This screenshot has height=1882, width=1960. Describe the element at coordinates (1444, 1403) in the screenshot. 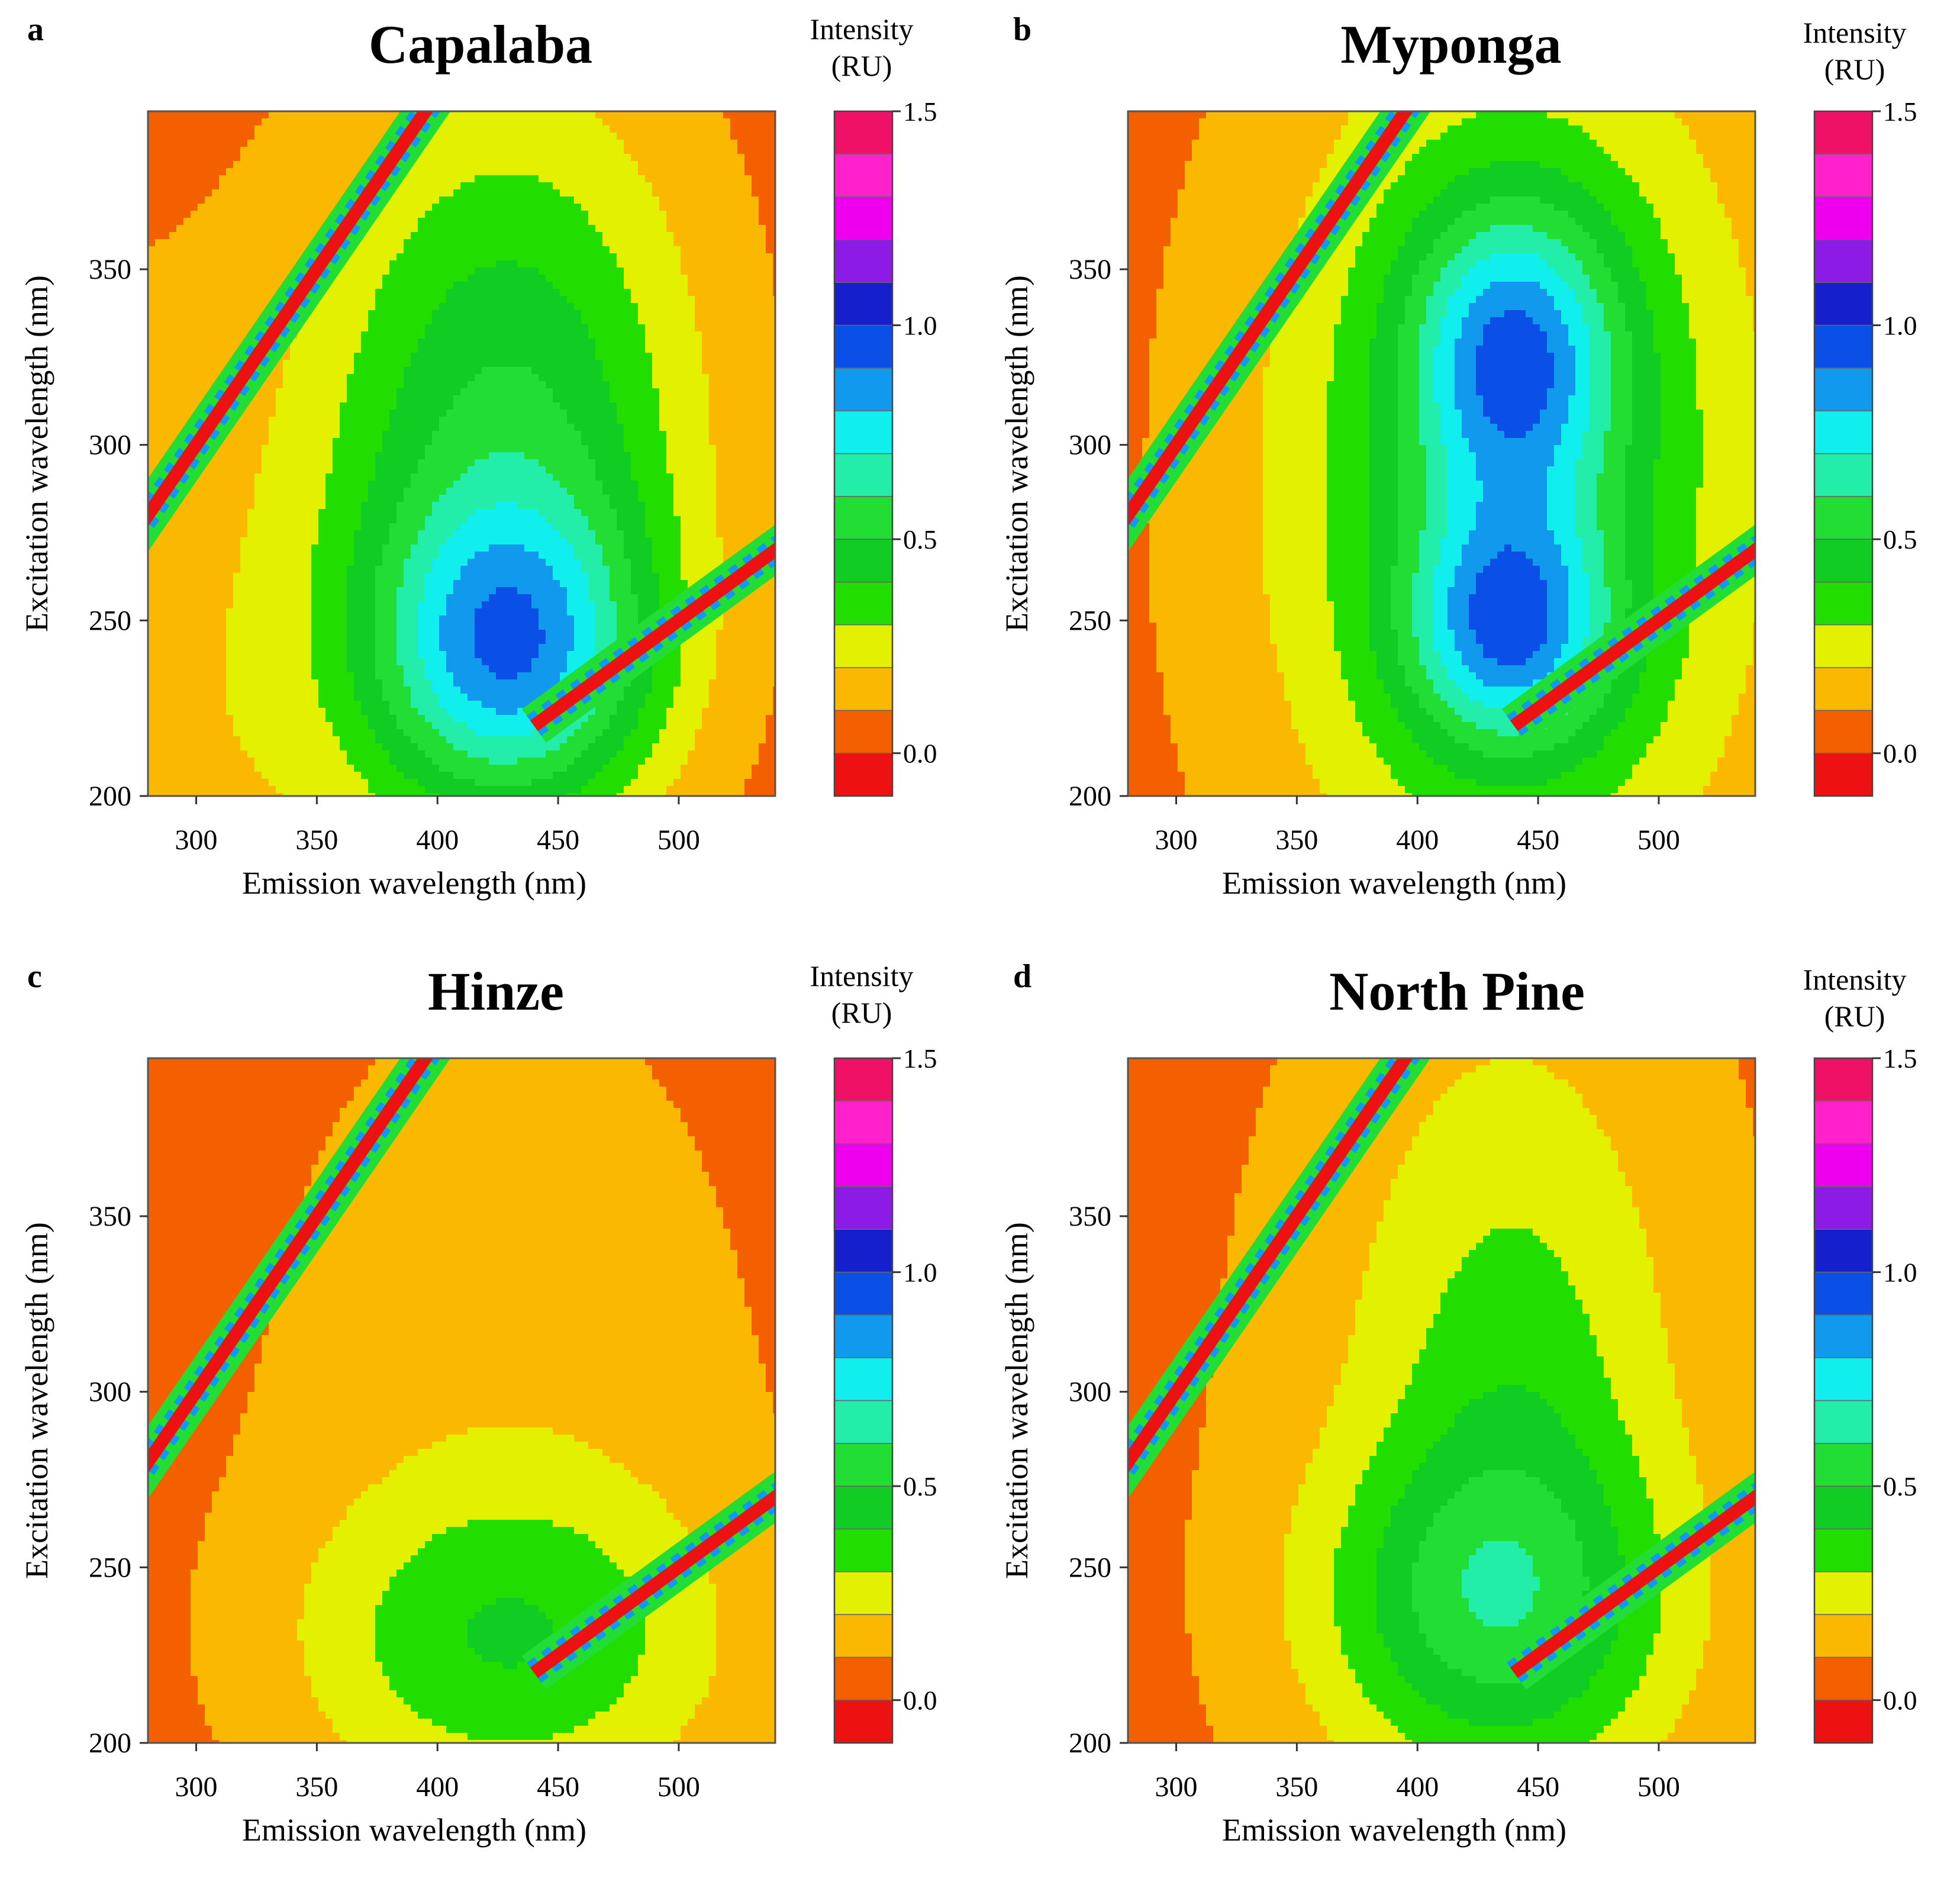

I see `intensity-field` at that location.